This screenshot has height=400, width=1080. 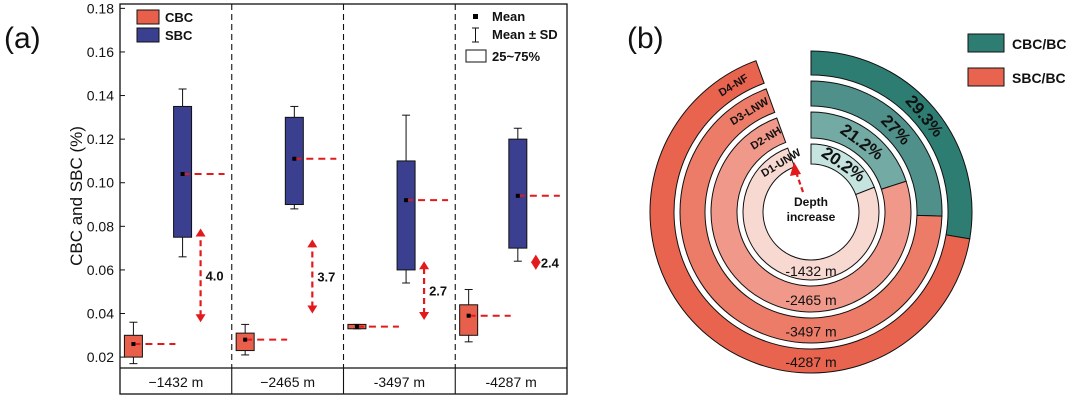 I want to click on legend-label: SBC, so click(x=179, y=35).